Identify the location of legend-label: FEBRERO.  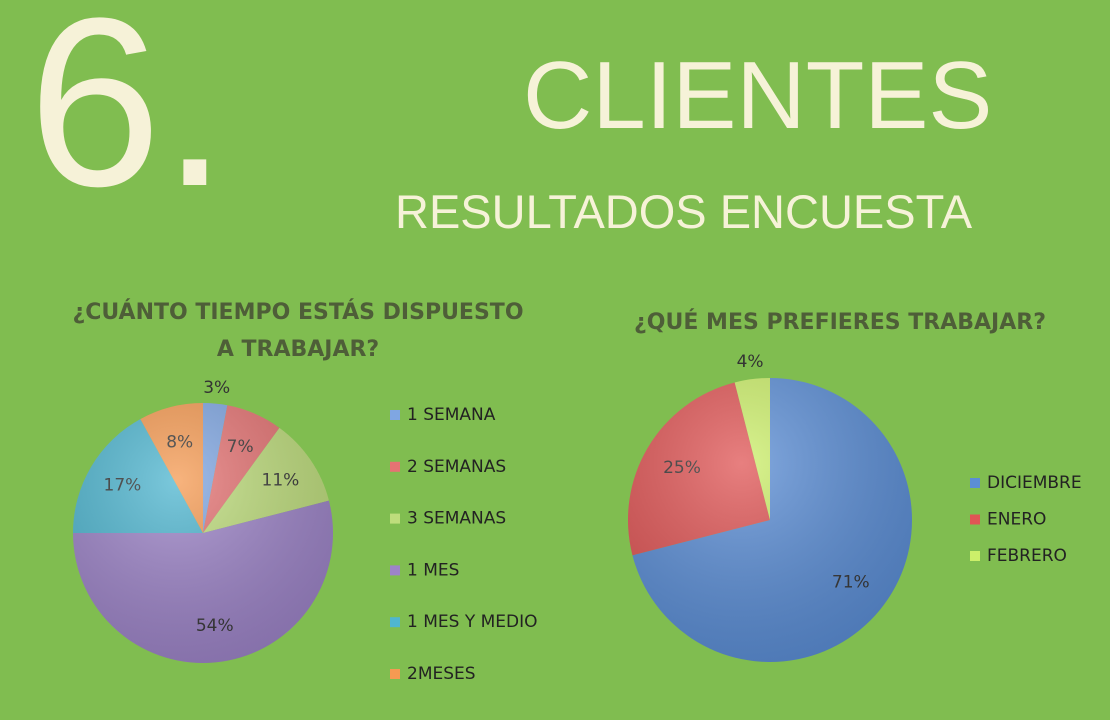
(1027, 556).